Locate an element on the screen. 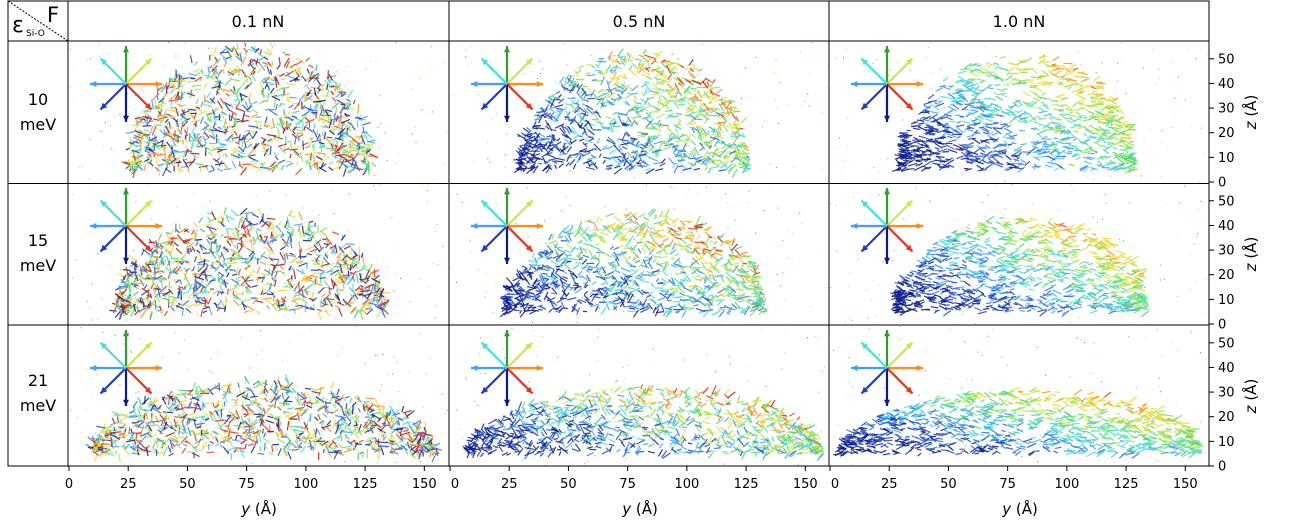 The image size is (1289, 527). row-header-2-value: 21 is located at coordinates (38, 380).